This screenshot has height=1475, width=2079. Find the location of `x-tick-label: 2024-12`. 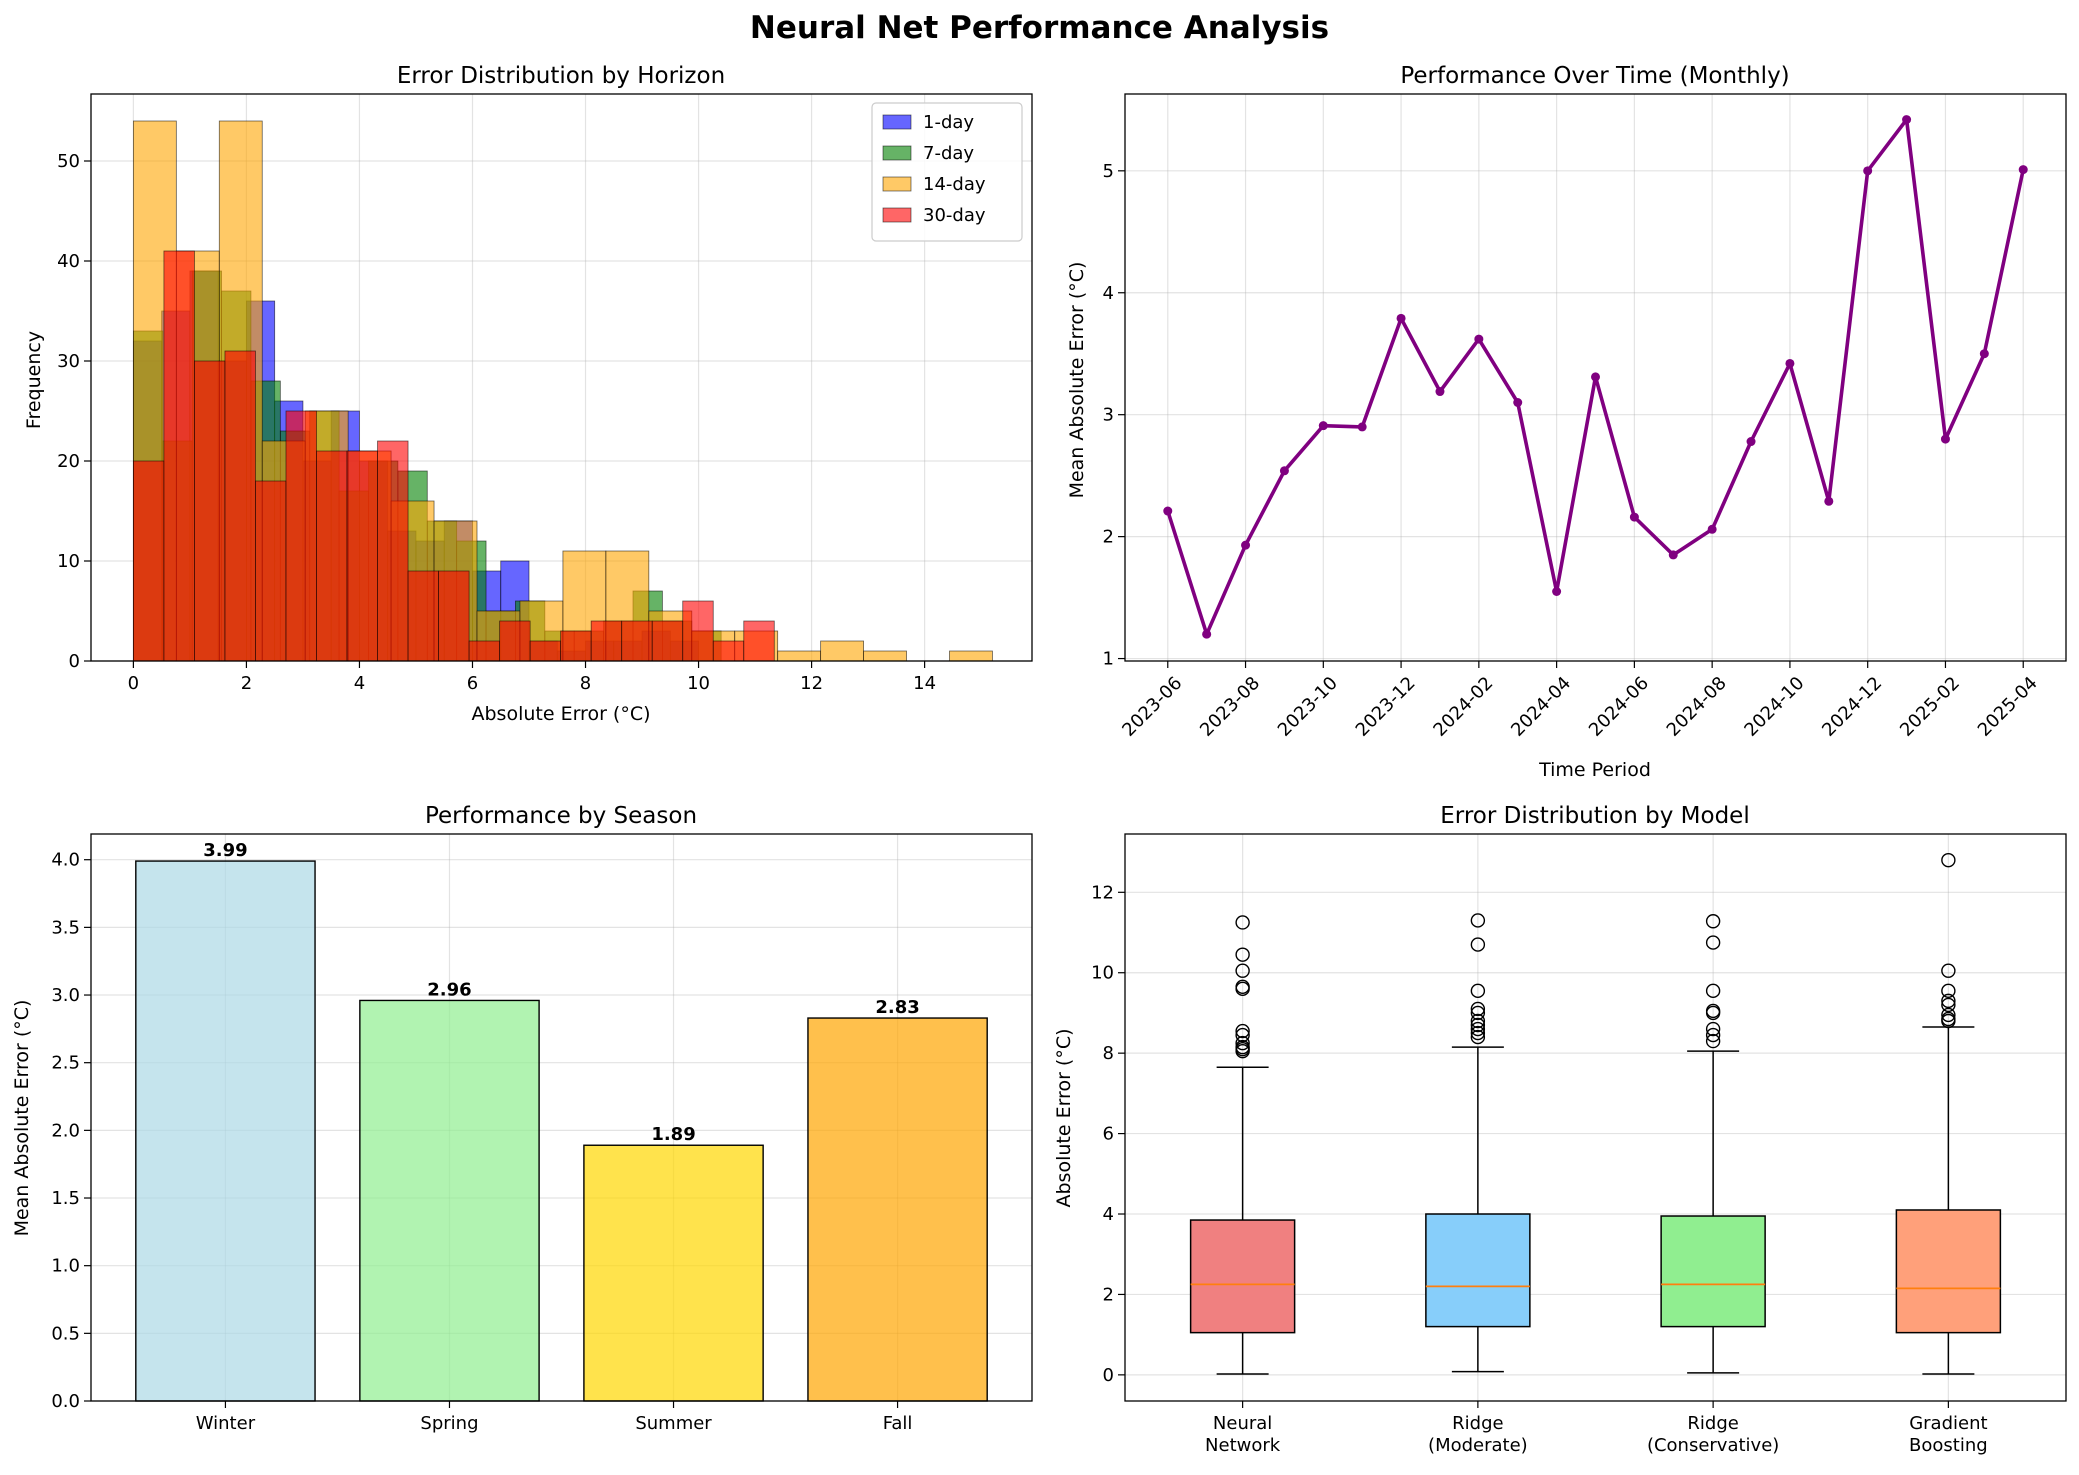

x-tick-label: 2024-12 is located at coordinates (1852, 707).